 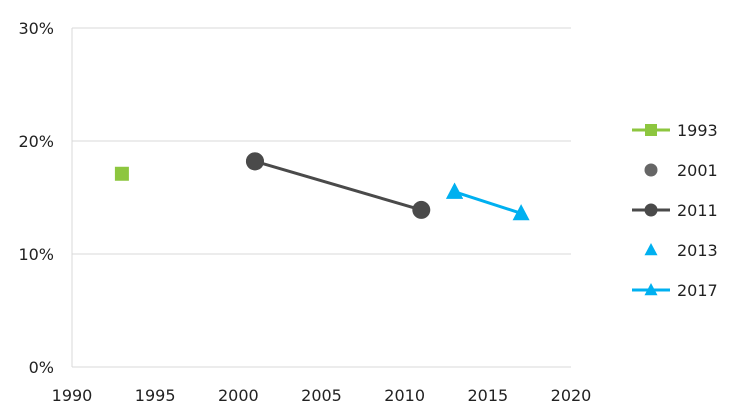 What do you see at coordinates (41, 367) in the screenshot?
I see `y-tick-label: 0%` at bounding box center [41, 367].